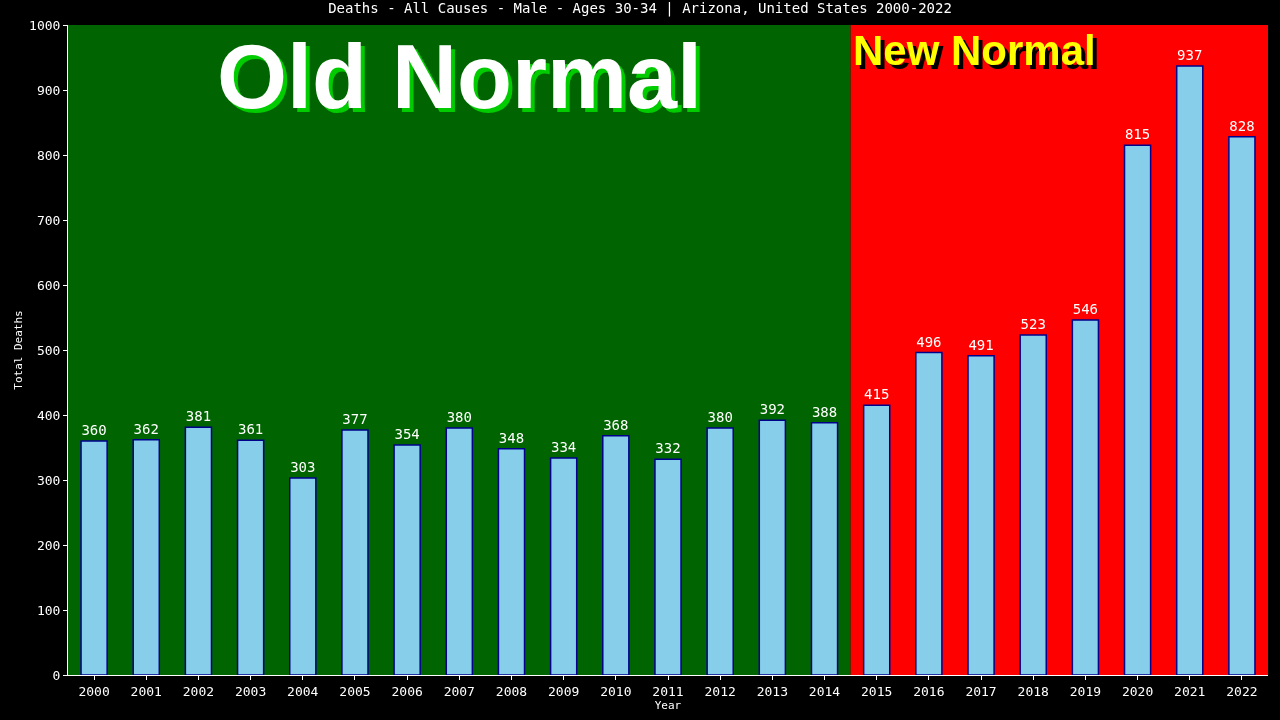 The width and height of the screenshot is (1280, 720). Describe the element at coordinates (974, 50) in the screenshot. I see `band-label: New Normal` at that location.